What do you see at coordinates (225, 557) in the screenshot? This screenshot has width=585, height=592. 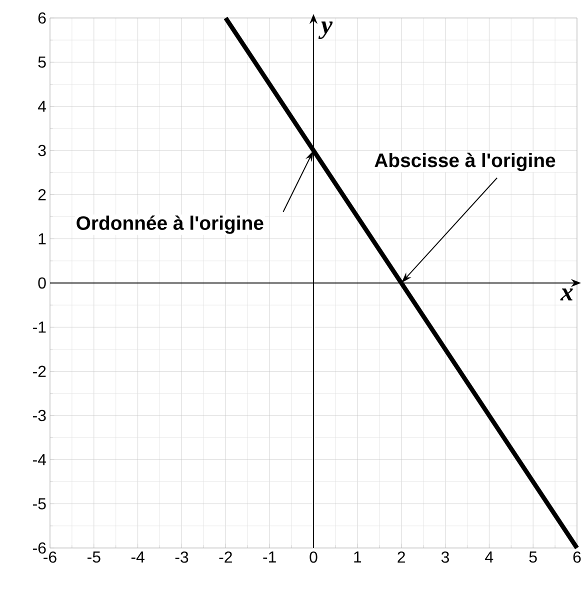 I see `x-tick-label: -2` at bounding box center [225, 557].